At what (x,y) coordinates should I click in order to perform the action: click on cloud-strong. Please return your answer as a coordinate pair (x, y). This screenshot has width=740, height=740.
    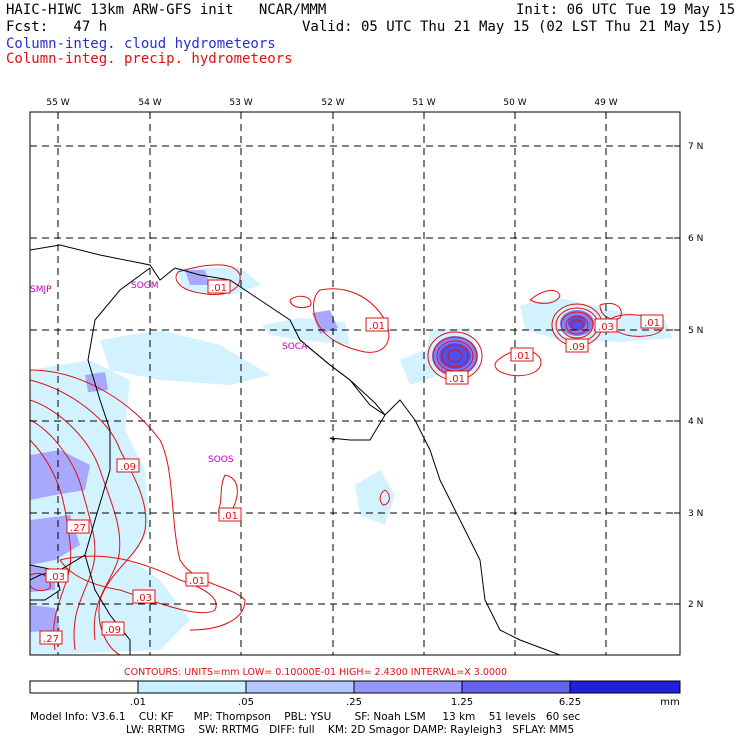
    Looking at the image, I should click on (513, 343).